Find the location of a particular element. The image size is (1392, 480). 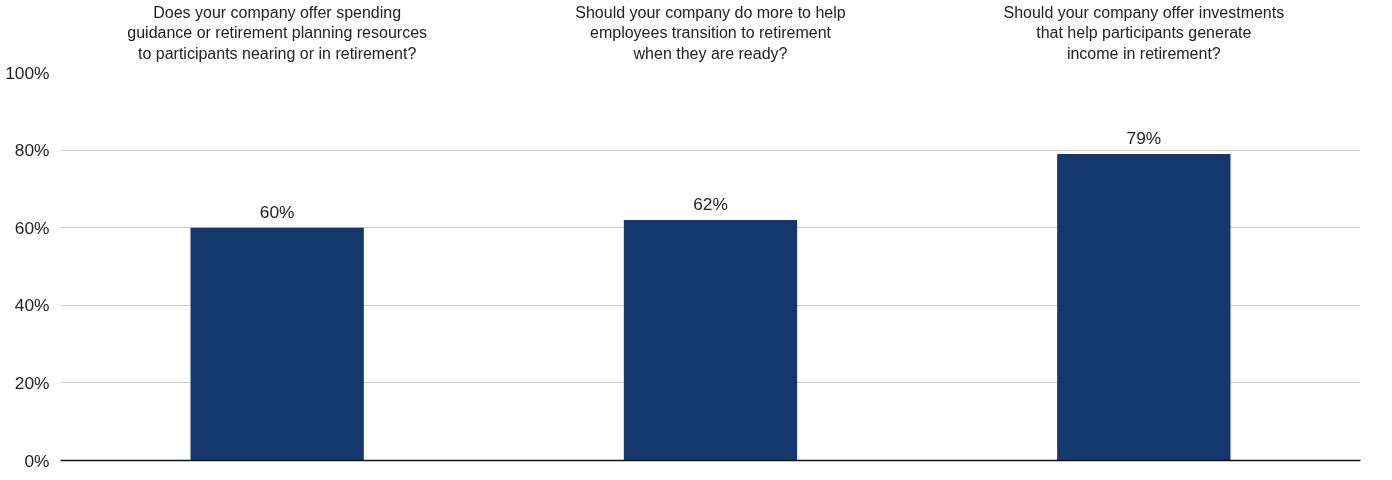

y-tick-label: 40% is located at coordinates (32, 305).